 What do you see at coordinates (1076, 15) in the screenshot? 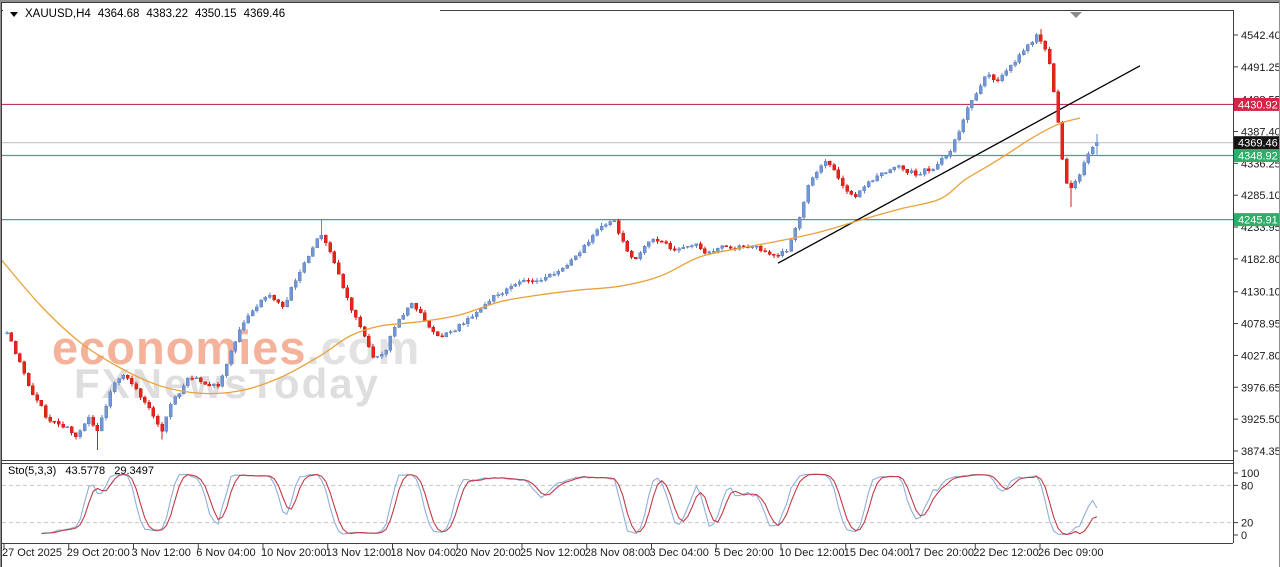
I see `chart-shift-icon` at bounding box center [1076, 15].